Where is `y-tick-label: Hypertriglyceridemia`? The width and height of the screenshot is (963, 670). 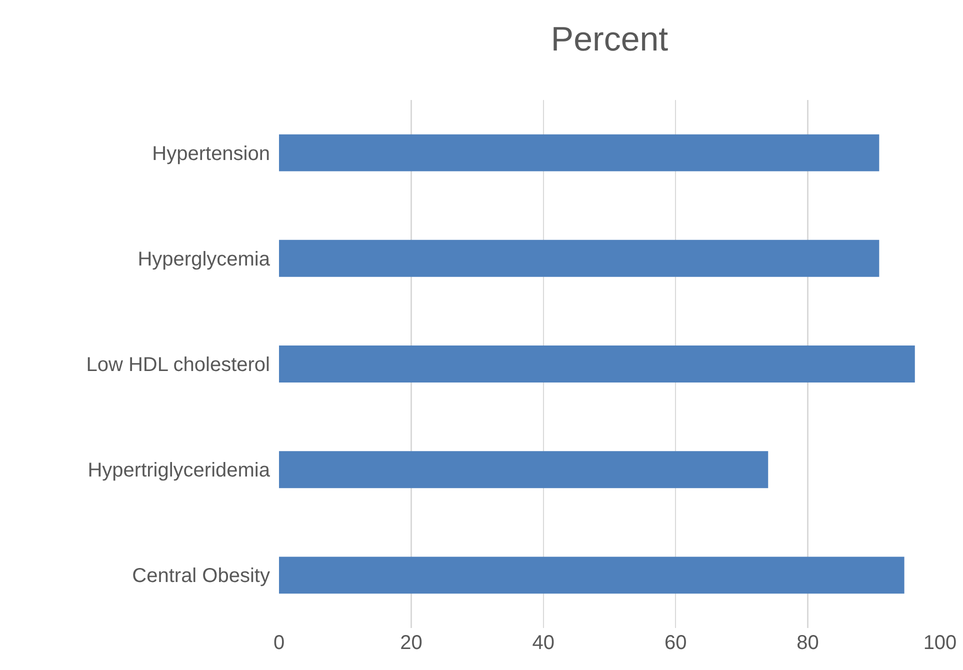 y-tick-label: Hypertriglyceridemia is located at coordinates (179, 471).